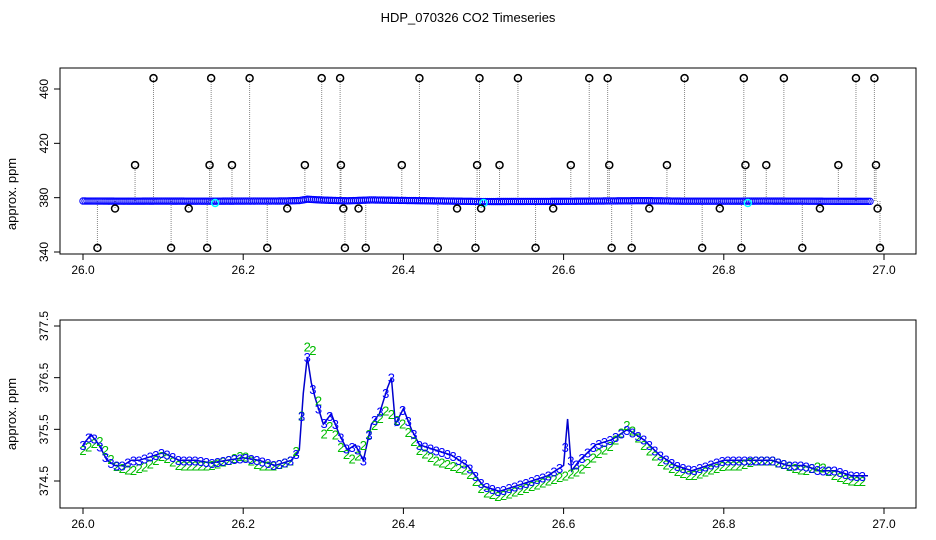  I want to click on x-tick-label: 26.8, so click(724, 524).